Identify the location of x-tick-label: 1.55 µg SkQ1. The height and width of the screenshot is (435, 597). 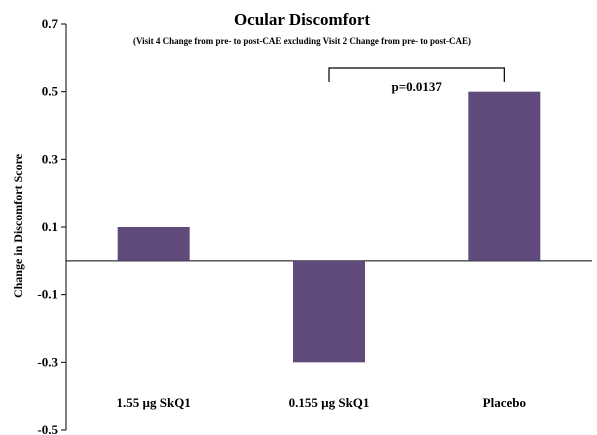
(154, 402).